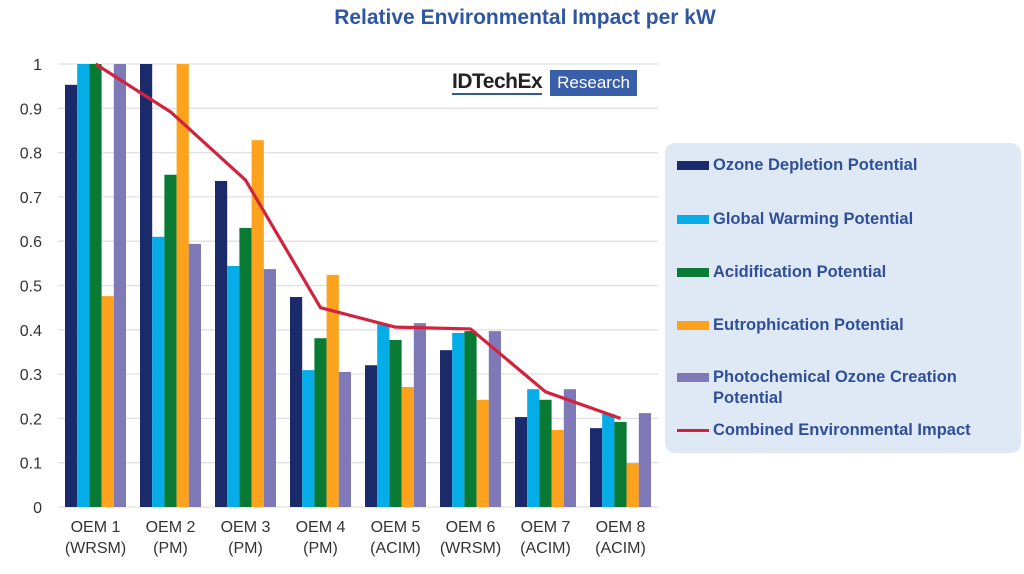 The image size is (1024, 574). I want to click on legend-item: Photochemical Ozone Creation Potential, so click(845, 388).